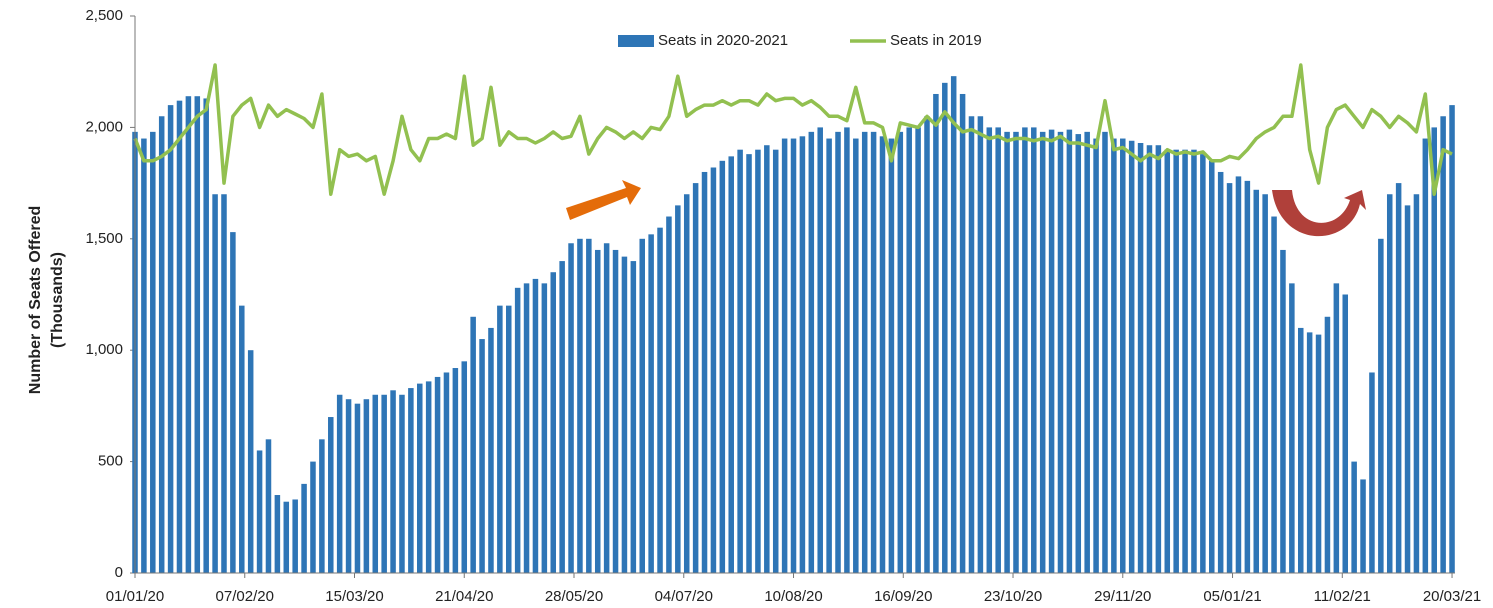 The width and height of the screenshot is (1493, 608). What do you see at coordinates (1232, 596) in the screenshot?
I see `x-tick-label: 05/01/21` at bounding box center [1232, 596].